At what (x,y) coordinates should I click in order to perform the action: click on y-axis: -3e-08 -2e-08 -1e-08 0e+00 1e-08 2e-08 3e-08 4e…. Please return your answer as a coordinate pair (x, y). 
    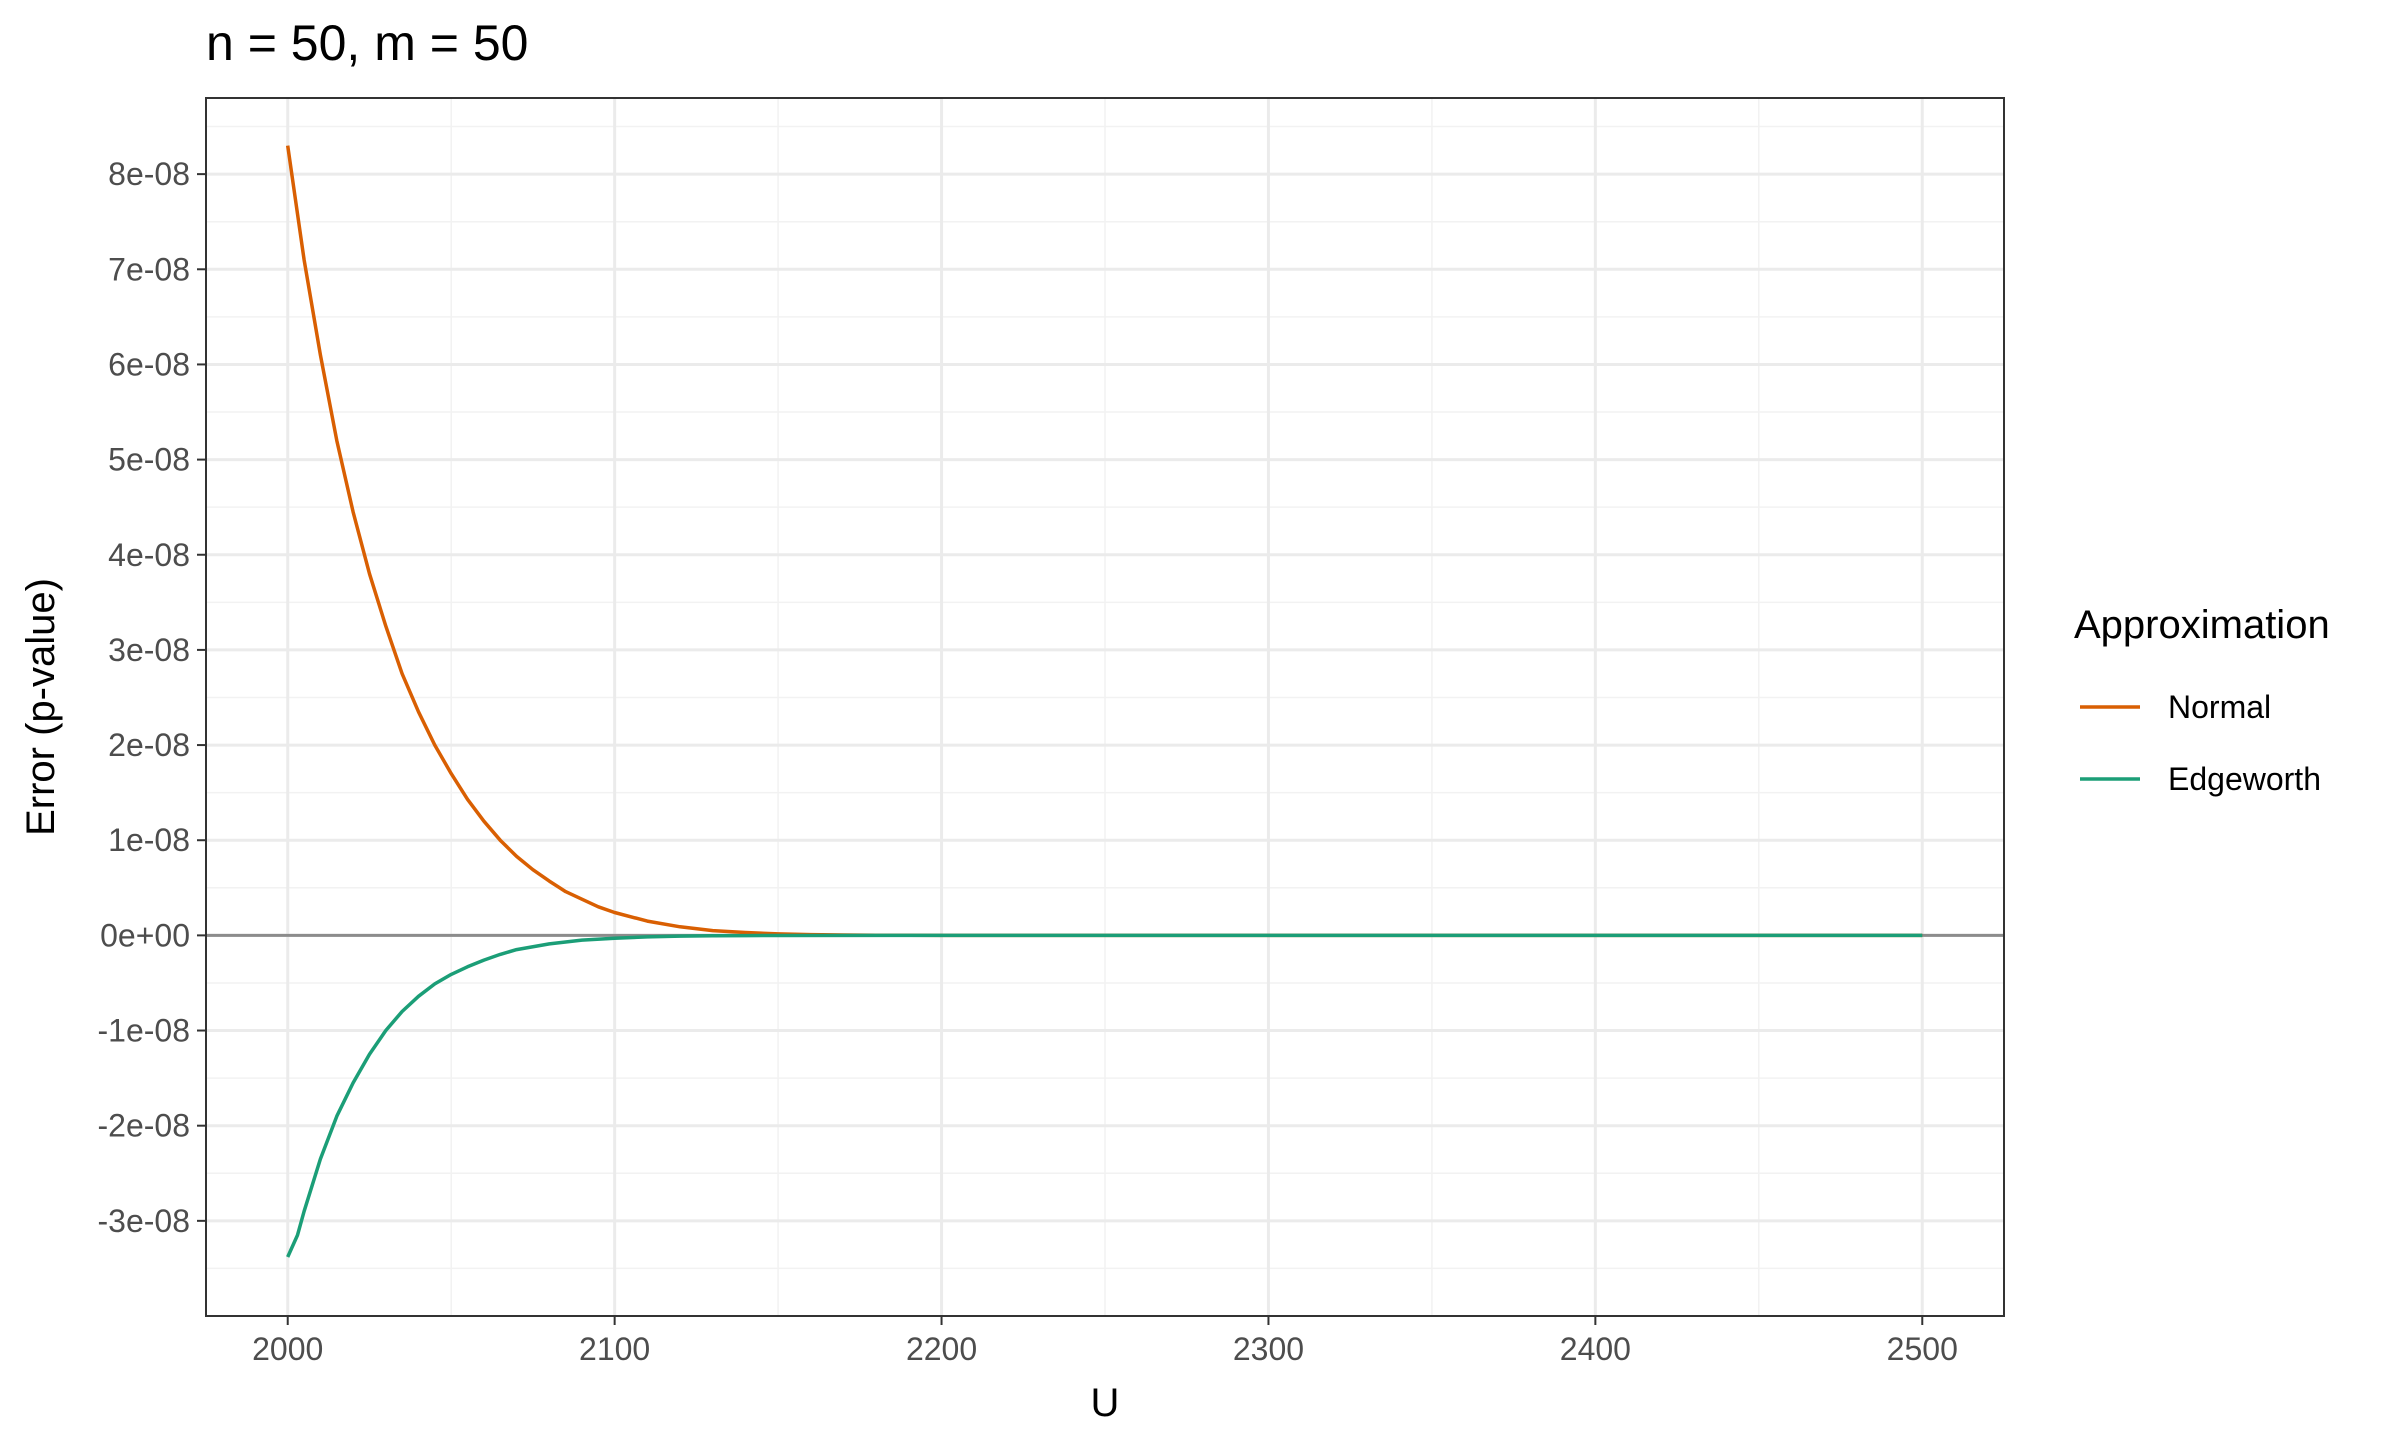
    Looking at the image, I should click on (152, 697).